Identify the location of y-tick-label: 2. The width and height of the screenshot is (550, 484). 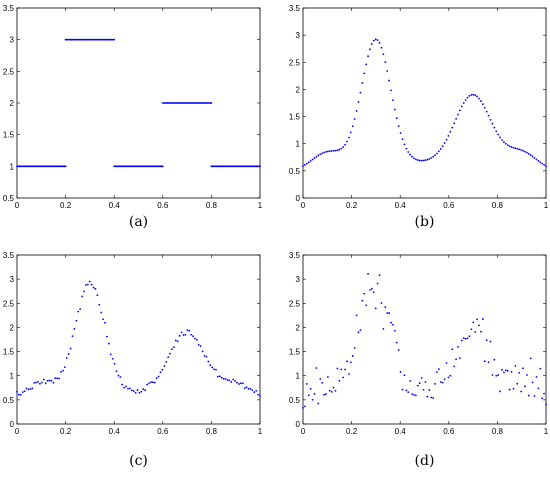
(298, 89).